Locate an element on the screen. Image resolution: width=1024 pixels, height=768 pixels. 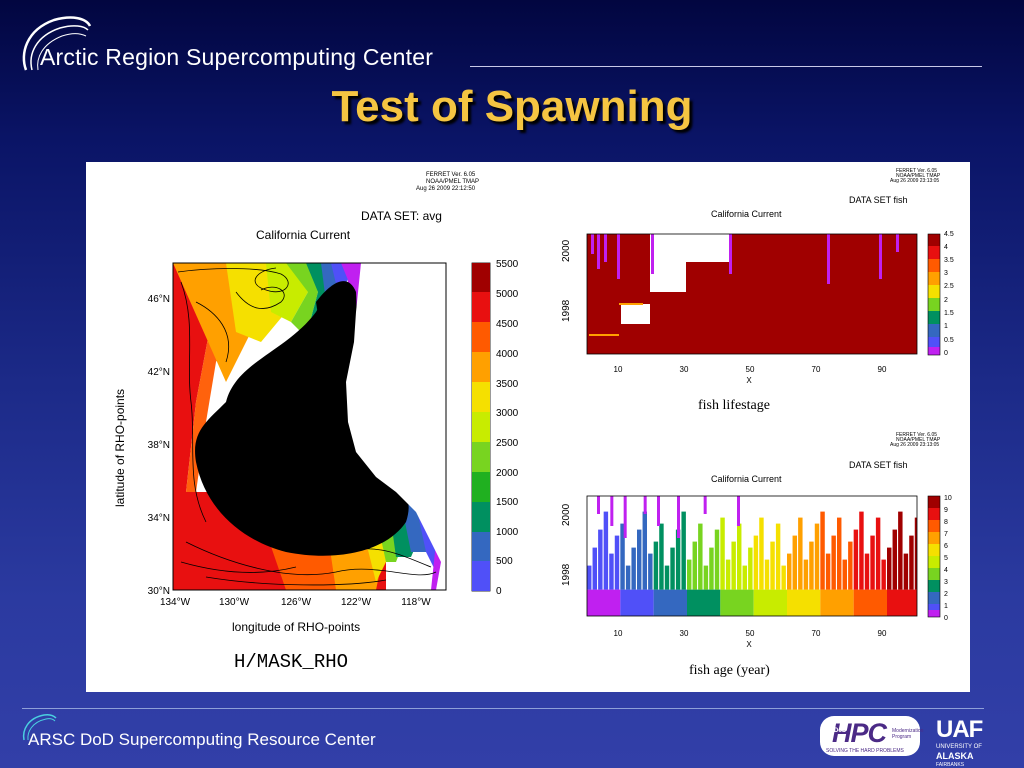
age-colorbar is located at coordinates (934, 556).